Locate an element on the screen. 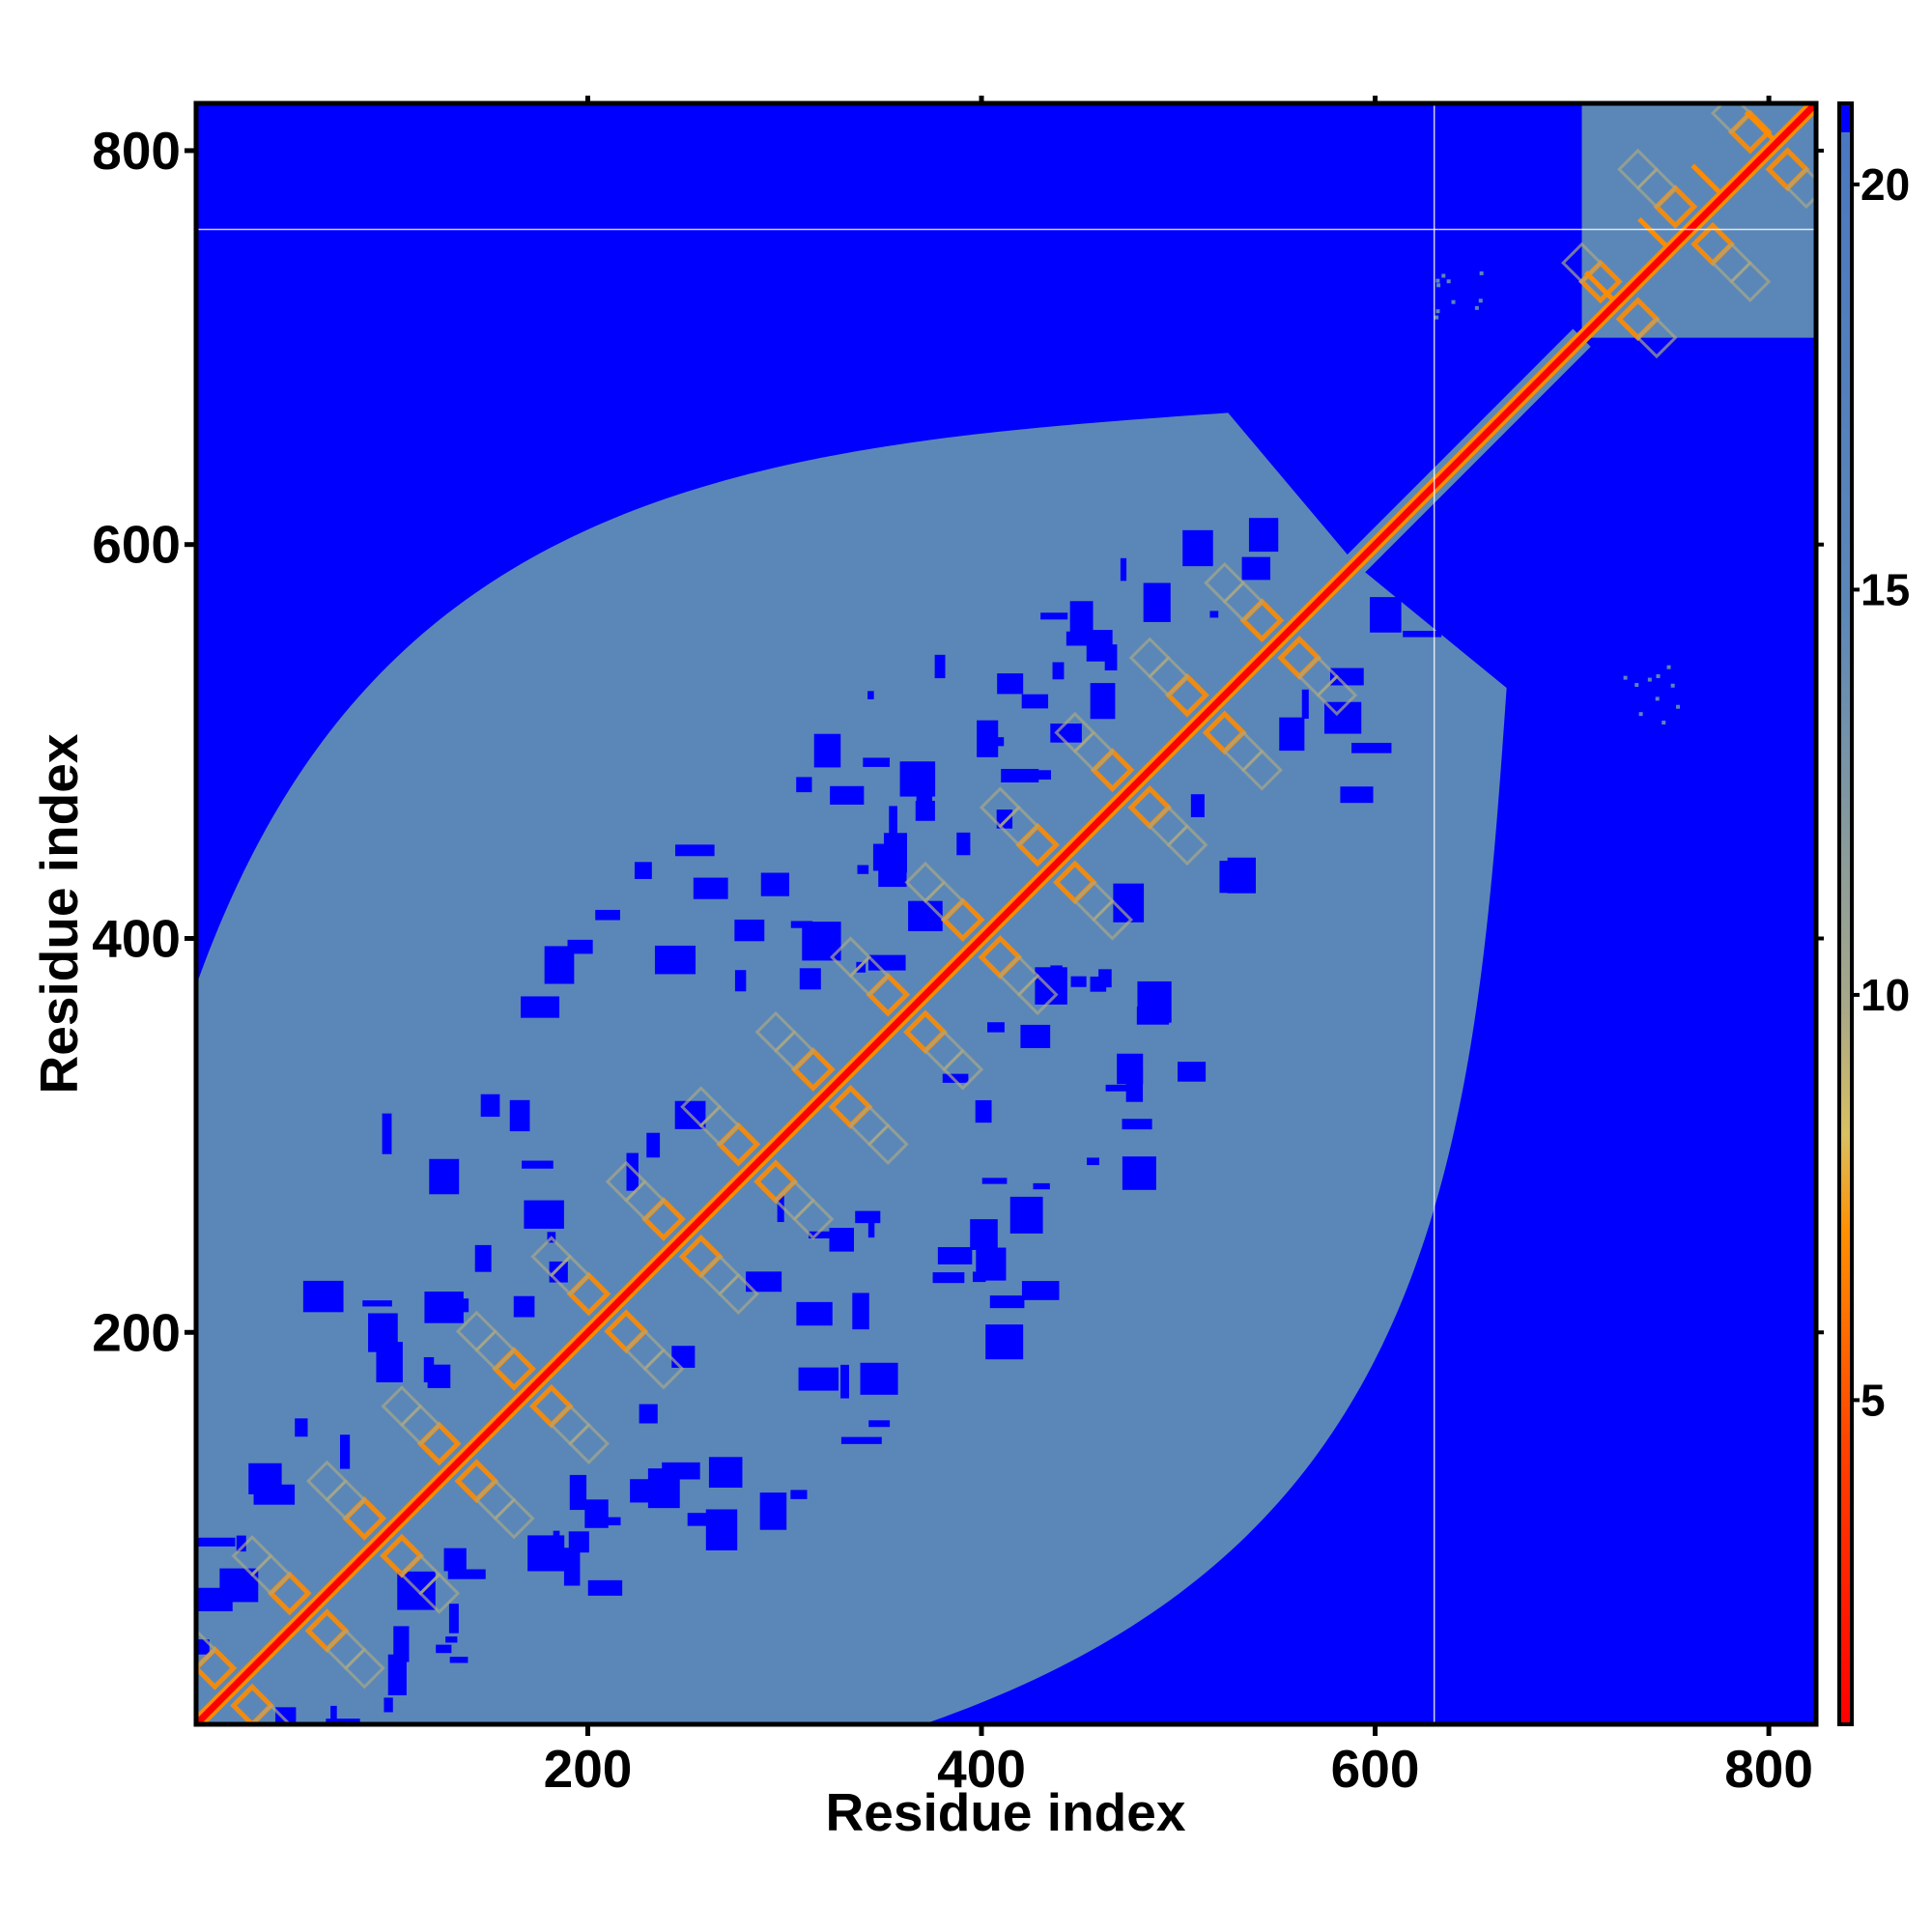  x-tick-label: 600 is located at coordinates (1375, 1769).